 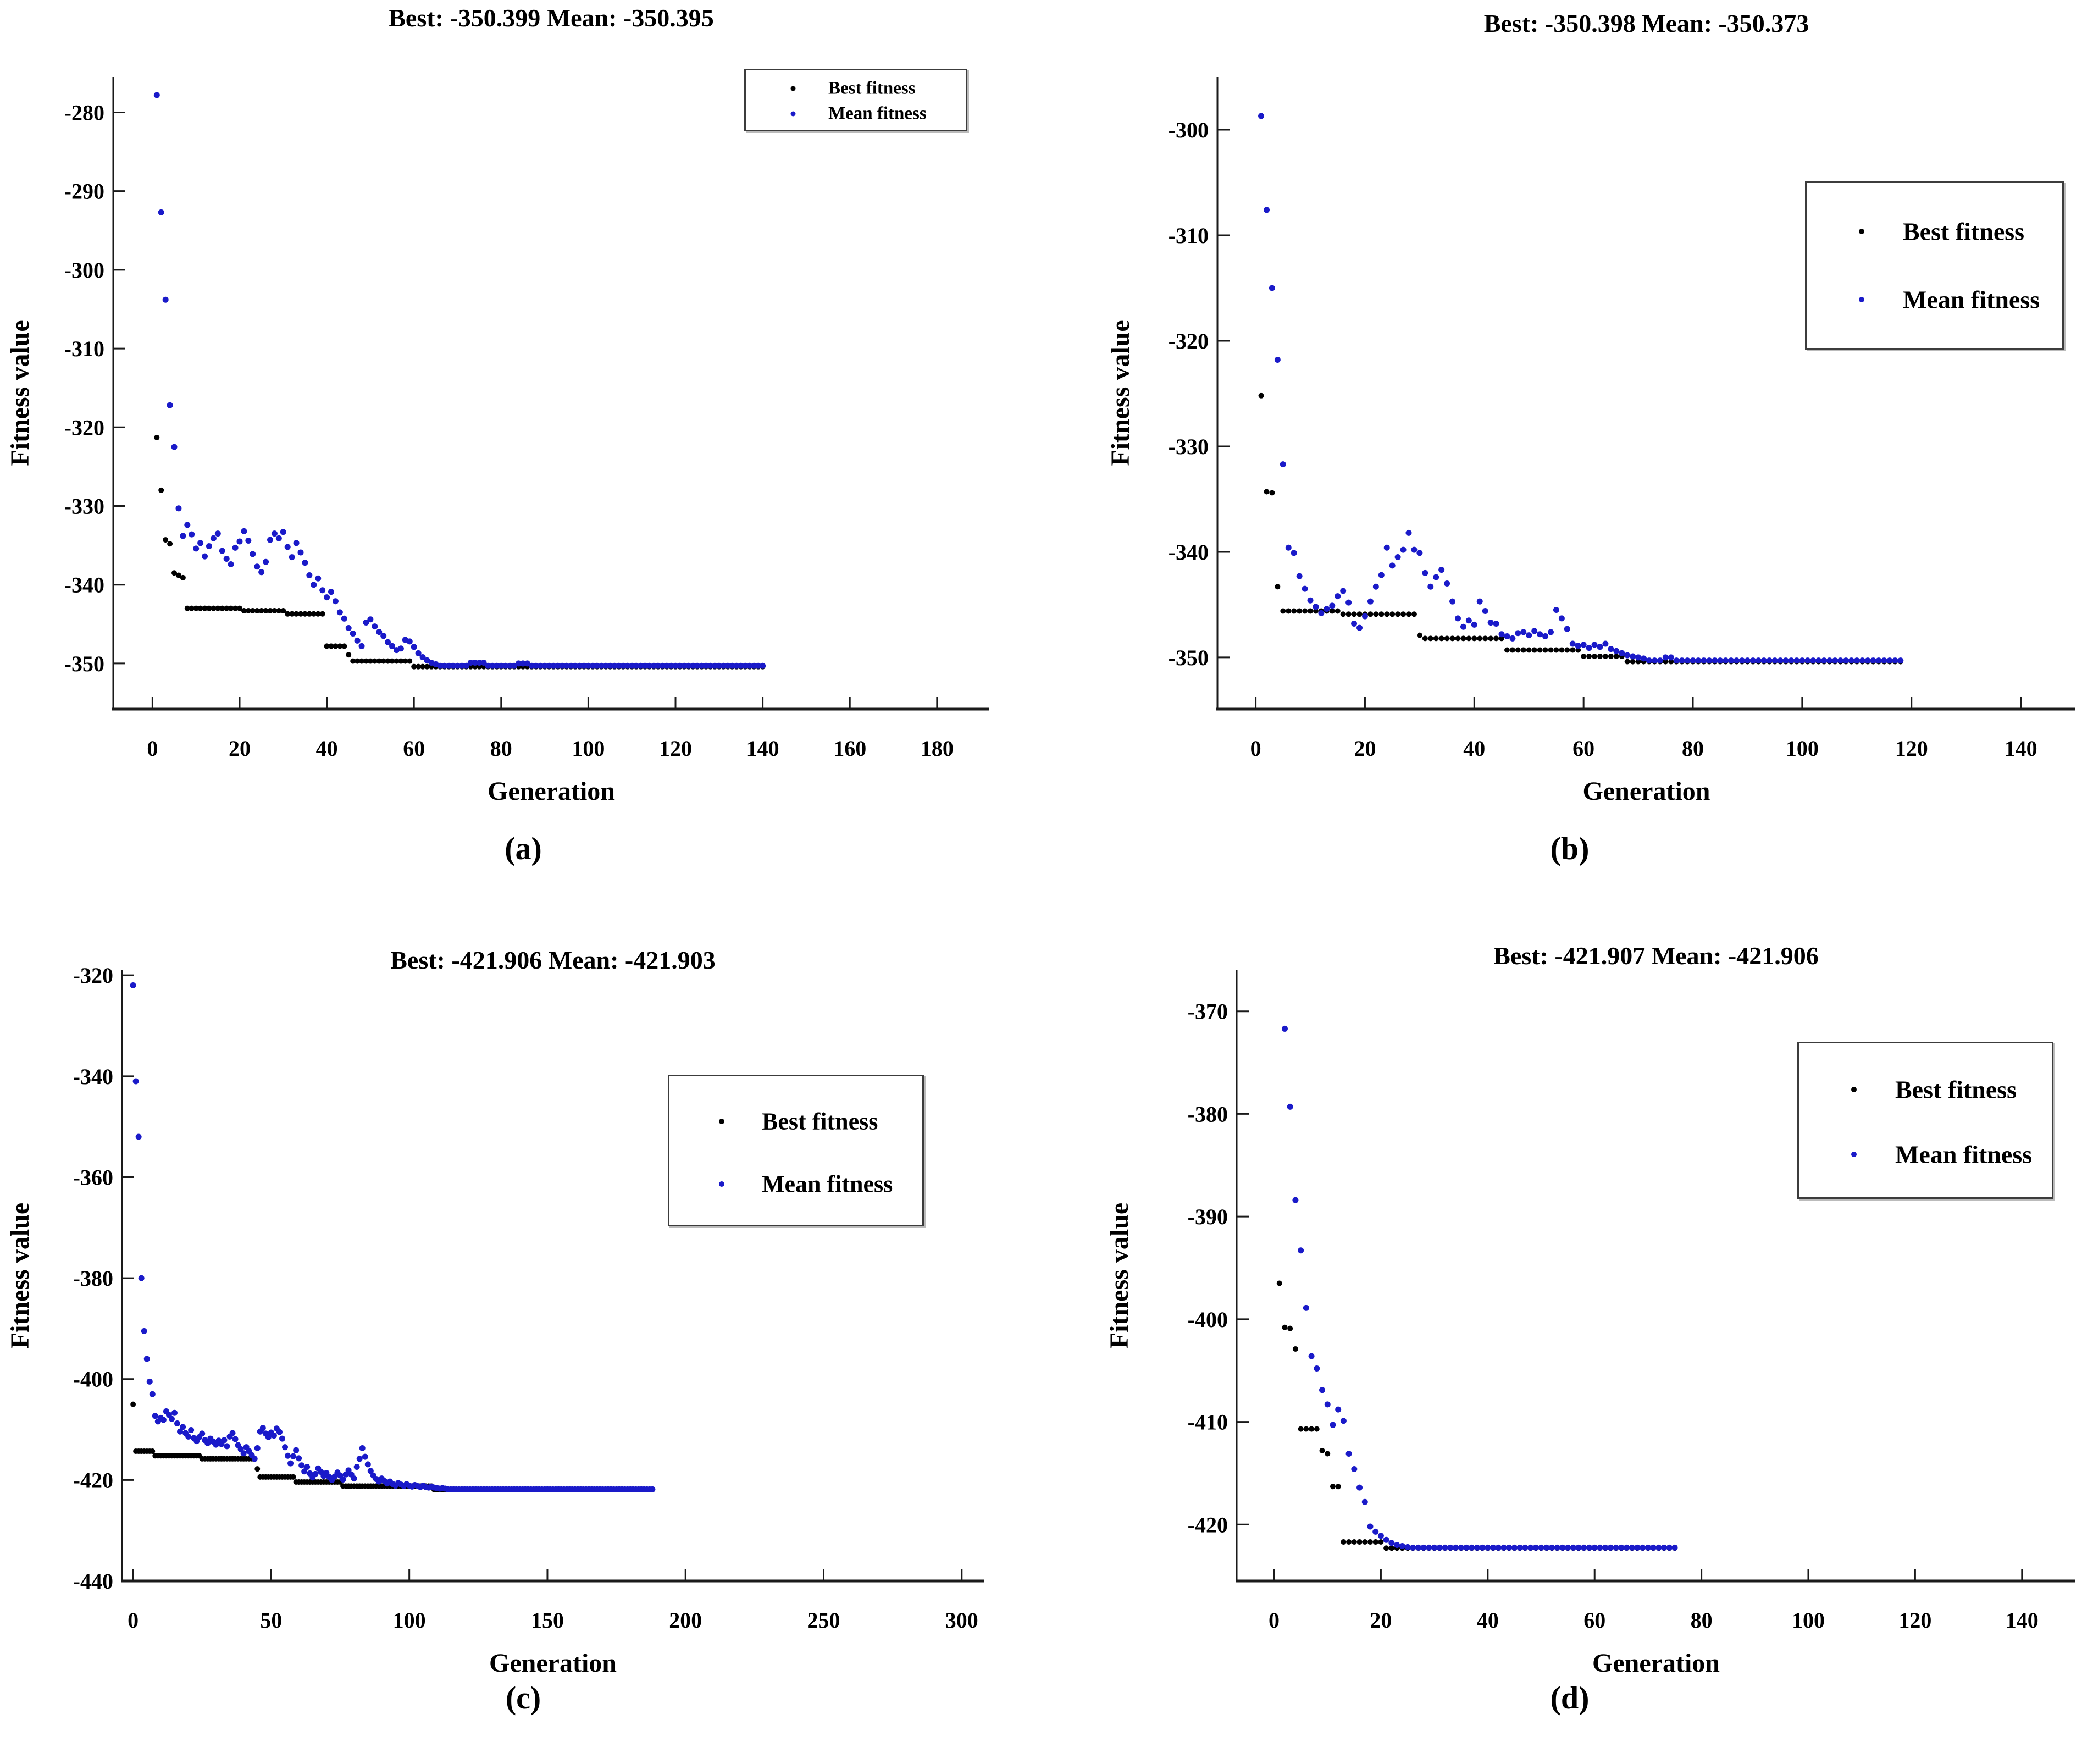 What do you see at coordinates (550, 729) in the screenshot?
I see `x-axis-ticks: 0 20 40 60 80 100 120 140 160 180` at bounding box center [550, 729].